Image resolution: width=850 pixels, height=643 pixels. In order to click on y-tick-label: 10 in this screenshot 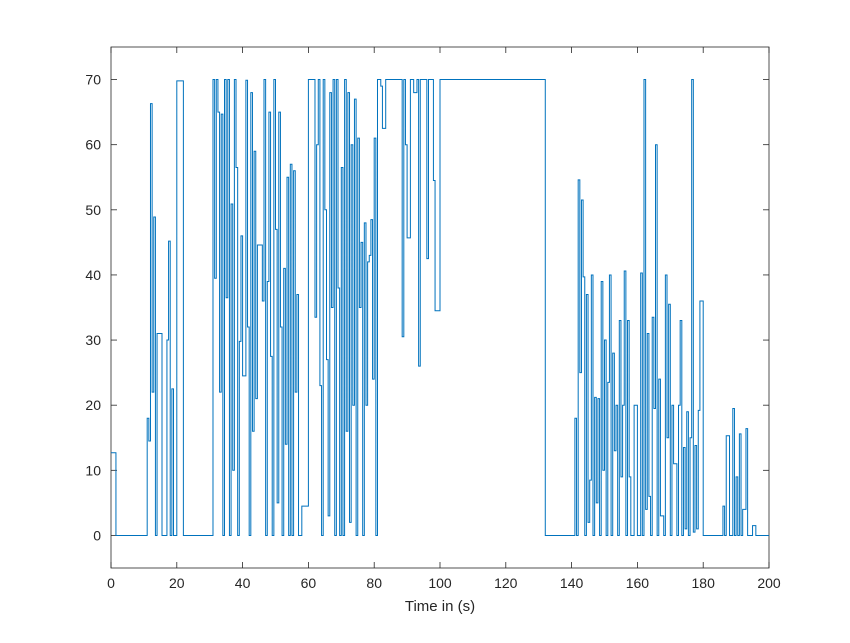, I will do `click(93, 470)`.